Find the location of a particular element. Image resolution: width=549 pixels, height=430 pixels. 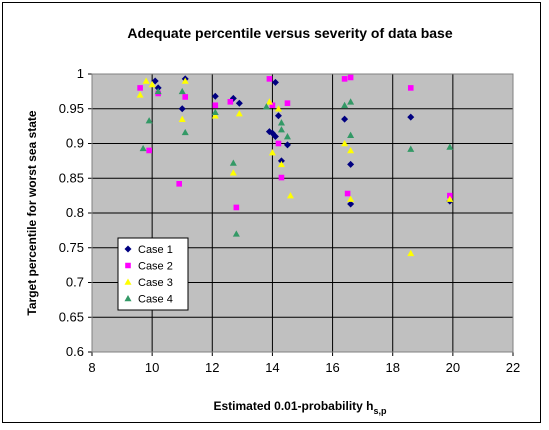

x-tick-label: 16 is located at coordinates (332, 367).